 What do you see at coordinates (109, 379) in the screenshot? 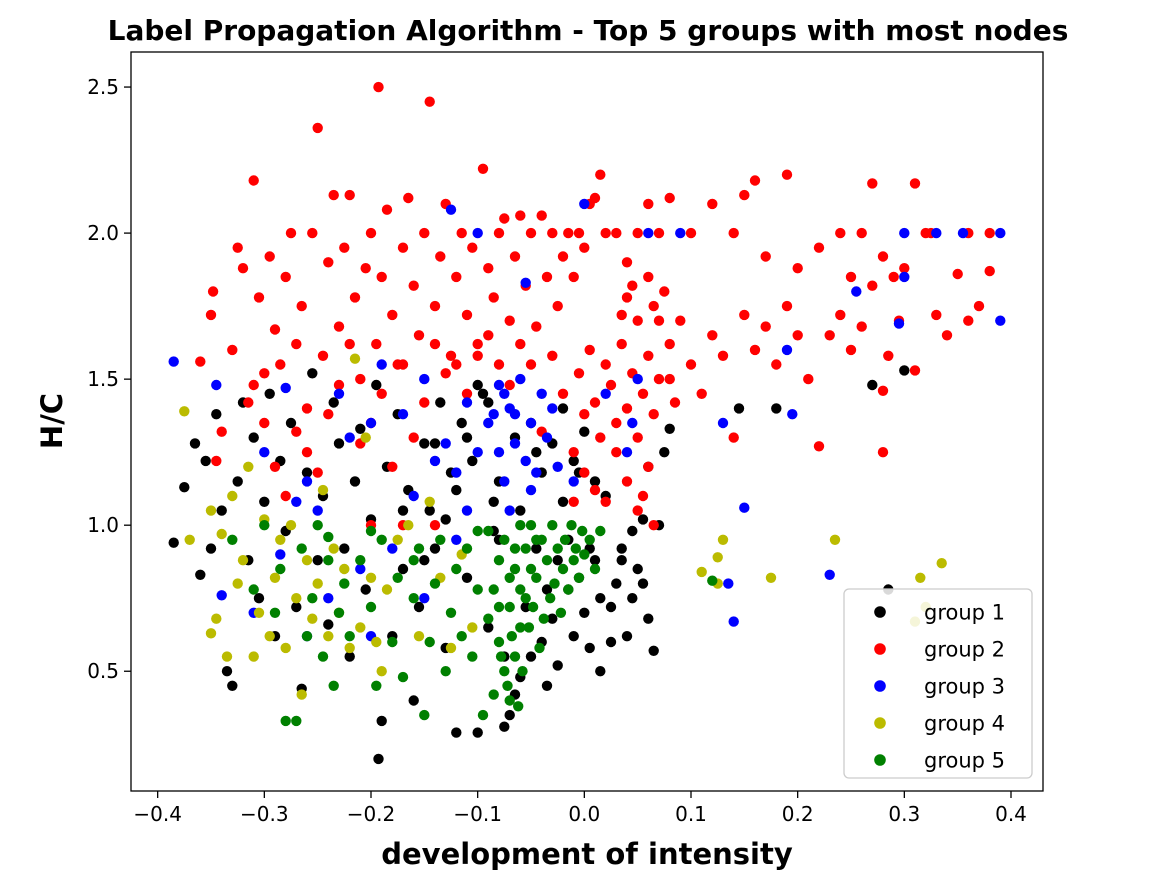
I see `y-axis: 0.5 1.0 1.5 2.0 2.5` at bounding box center [109, 379].